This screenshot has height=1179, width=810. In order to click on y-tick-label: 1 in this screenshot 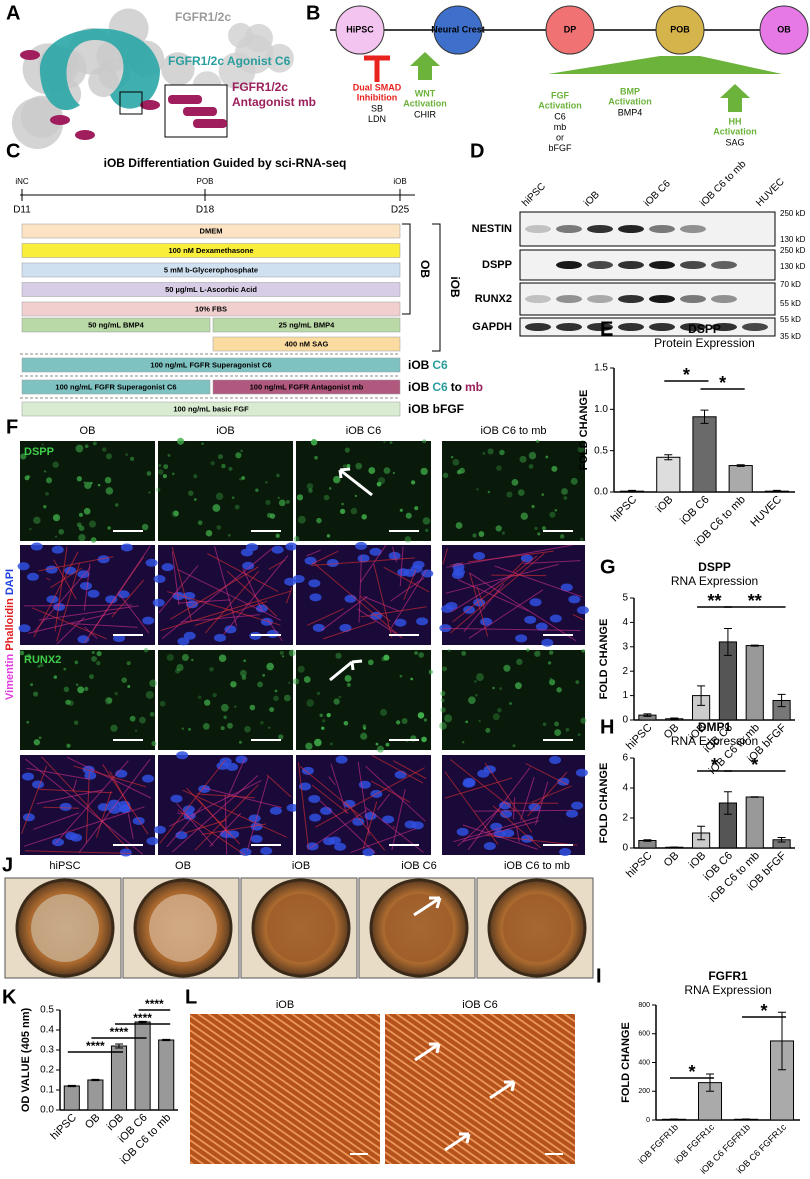, I will do `click(625, 695)`.